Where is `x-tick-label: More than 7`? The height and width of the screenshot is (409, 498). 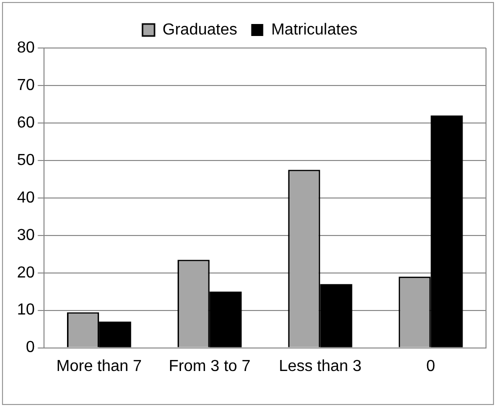 x-tick-label: More than 7 is located at coordinates (99, 366).